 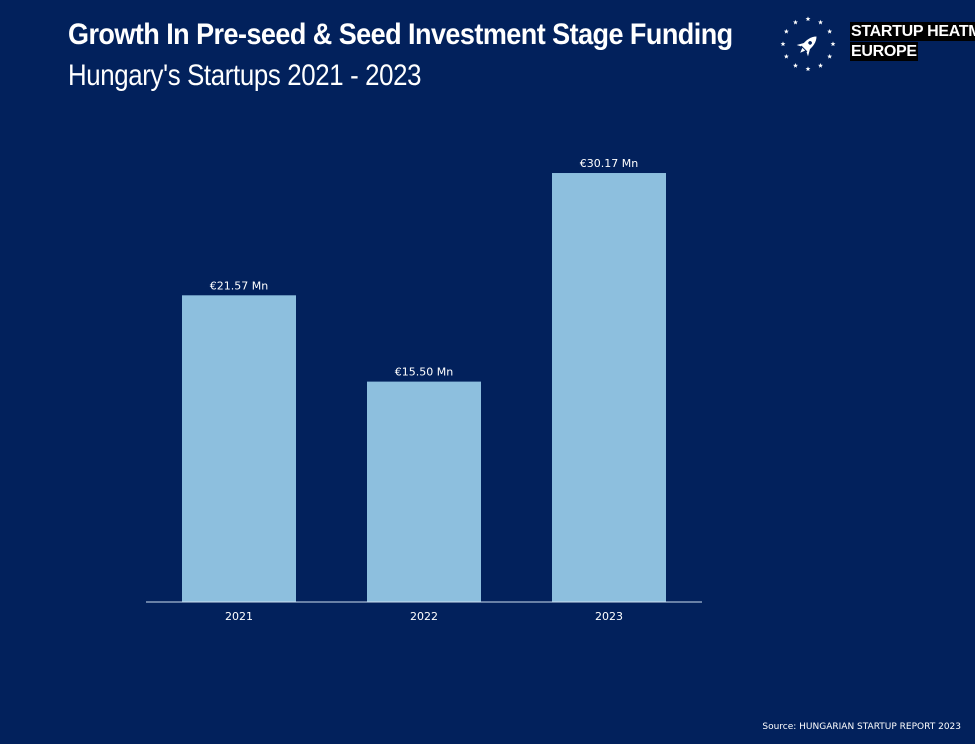 I want to click on data-label-2021: €21.57 Mn, so click(x=239, y=285).